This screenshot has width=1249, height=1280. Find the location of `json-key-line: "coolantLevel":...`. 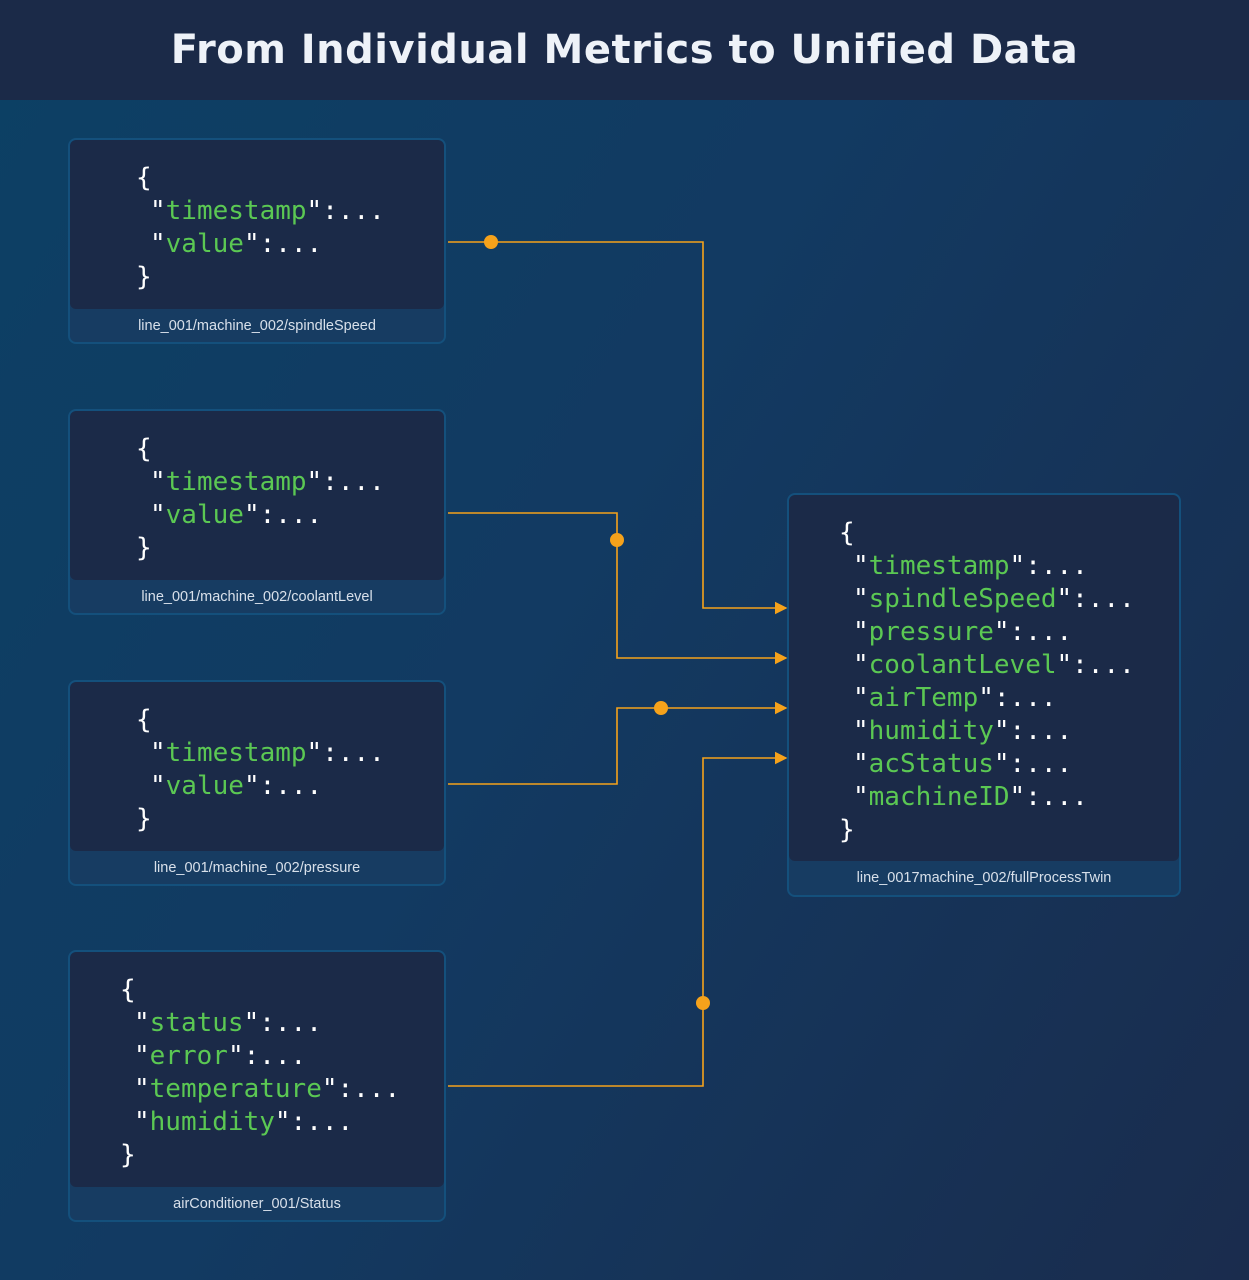

json-key-line: "coolantLevel":... is located at coordinates (1009, 665).